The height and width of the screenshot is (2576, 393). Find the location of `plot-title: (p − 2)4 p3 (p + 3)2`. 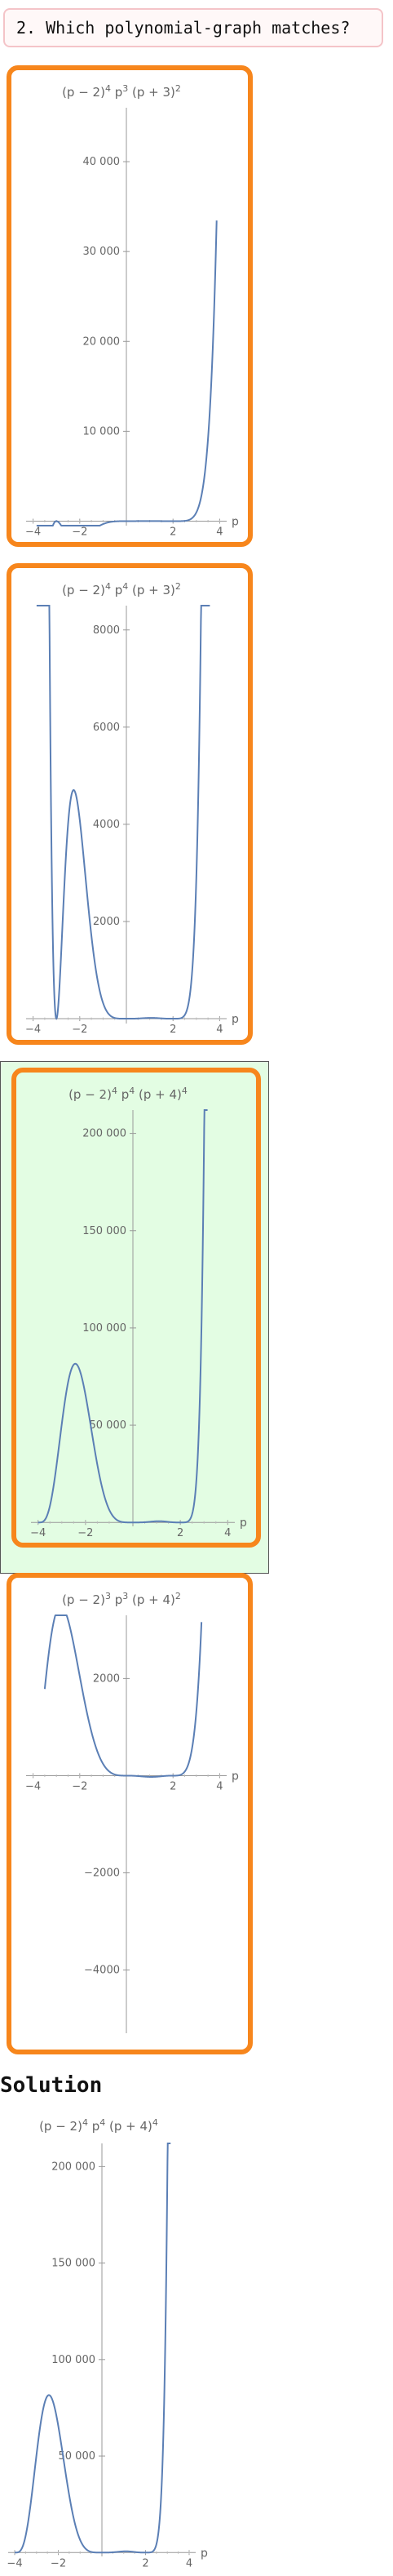

plot-title: (p − 2)4 p3 (p + 3)2 is located at coordinates (121, 91).